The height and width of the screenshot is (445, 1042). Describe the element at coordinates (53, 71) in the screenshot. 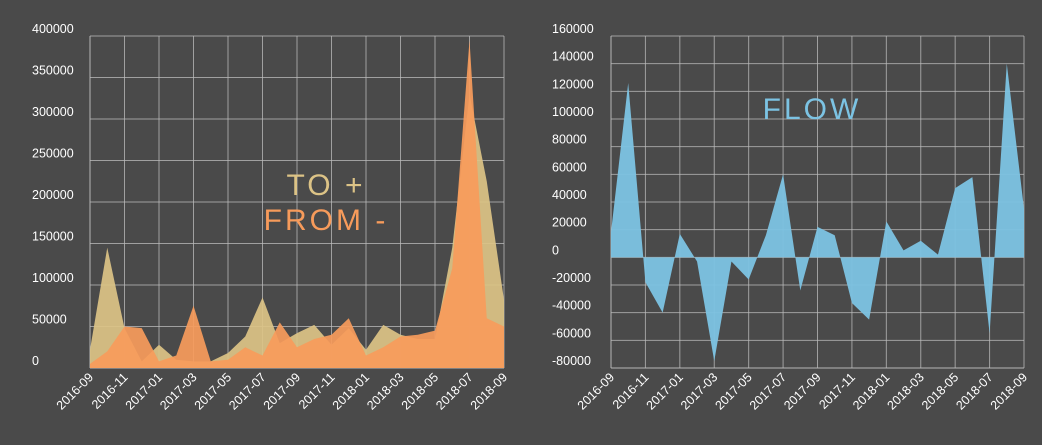

I see `y-tick-label: 350000` at that location.